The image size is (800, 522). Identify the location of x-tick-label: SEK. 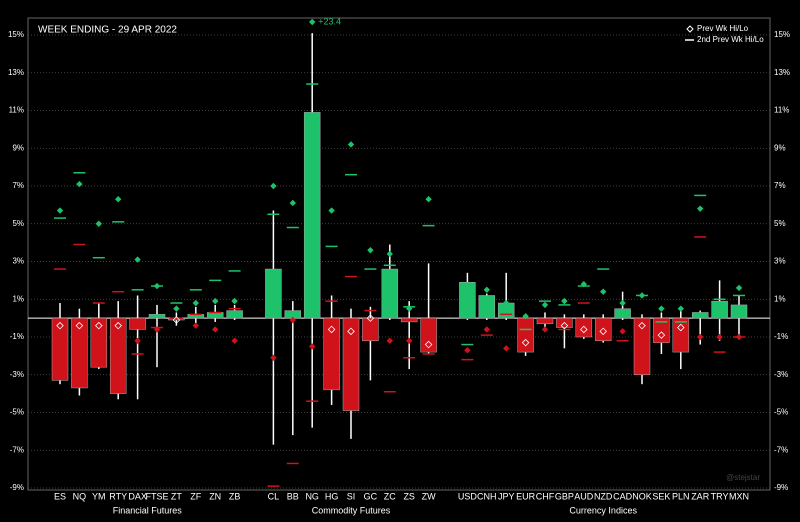
(661, 496).